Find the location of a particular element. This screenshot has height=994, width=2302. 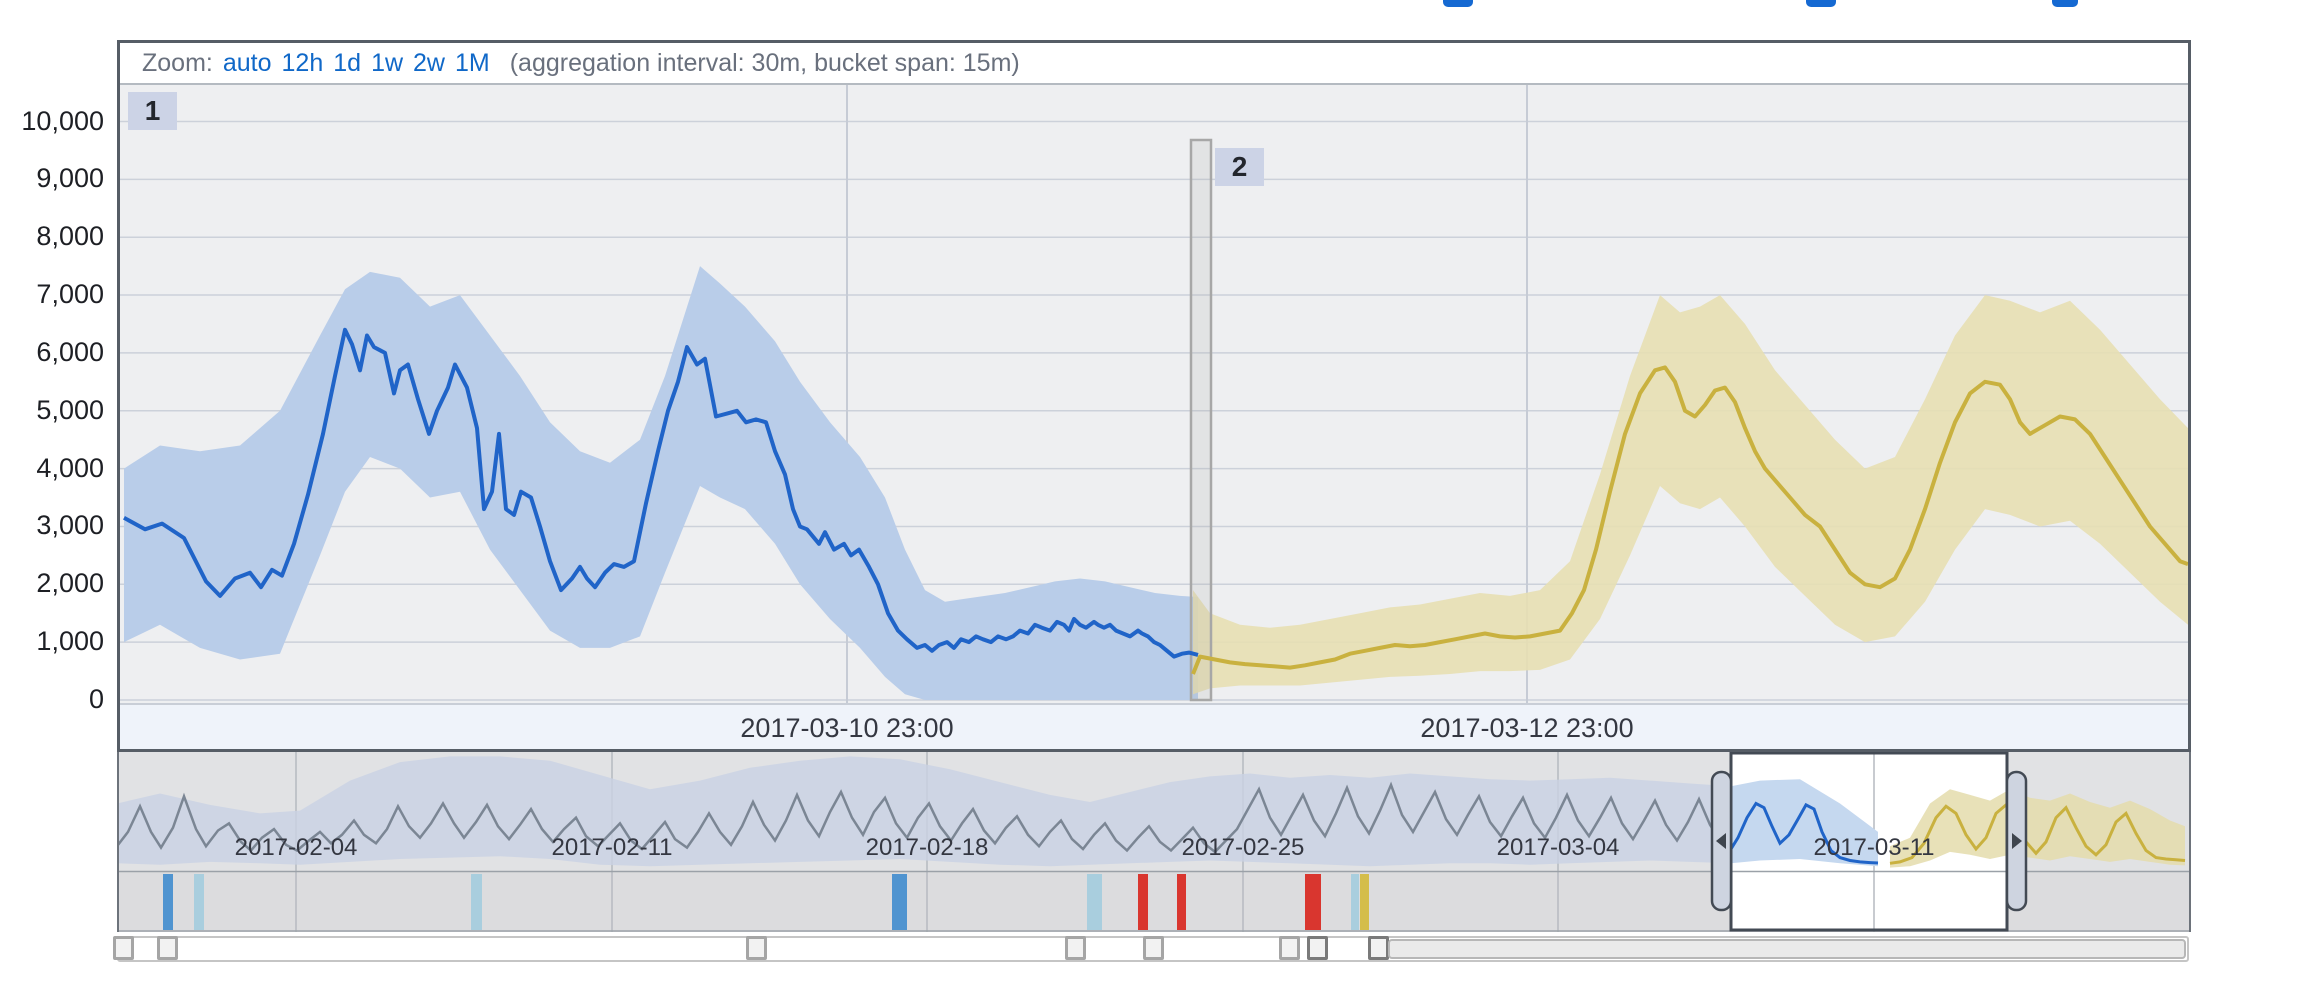

annotation-range-bar is located at coordinates (1787, 949).